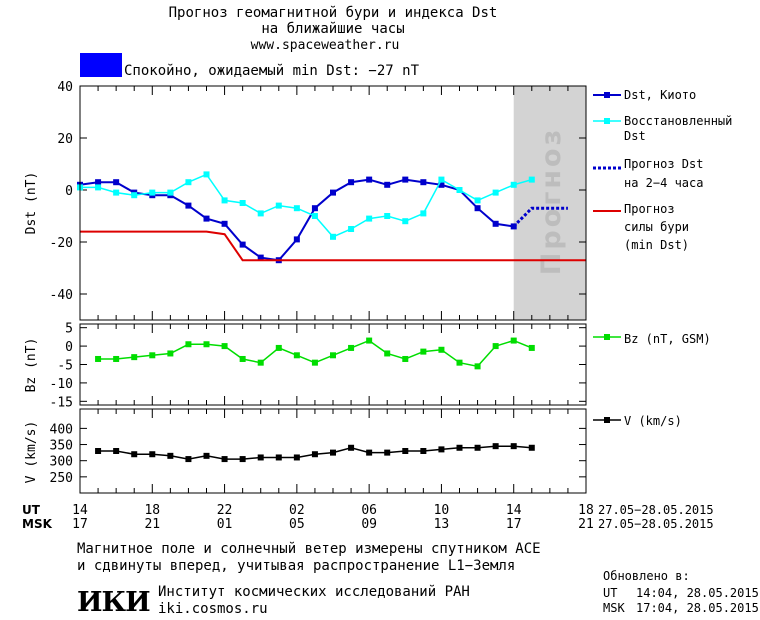 The width and height of the screenshot is (760, 620). Describe the element at coordinates (31, 203) in the screenshot. I see `dst-ylabel: Dst (nT)` at that location.